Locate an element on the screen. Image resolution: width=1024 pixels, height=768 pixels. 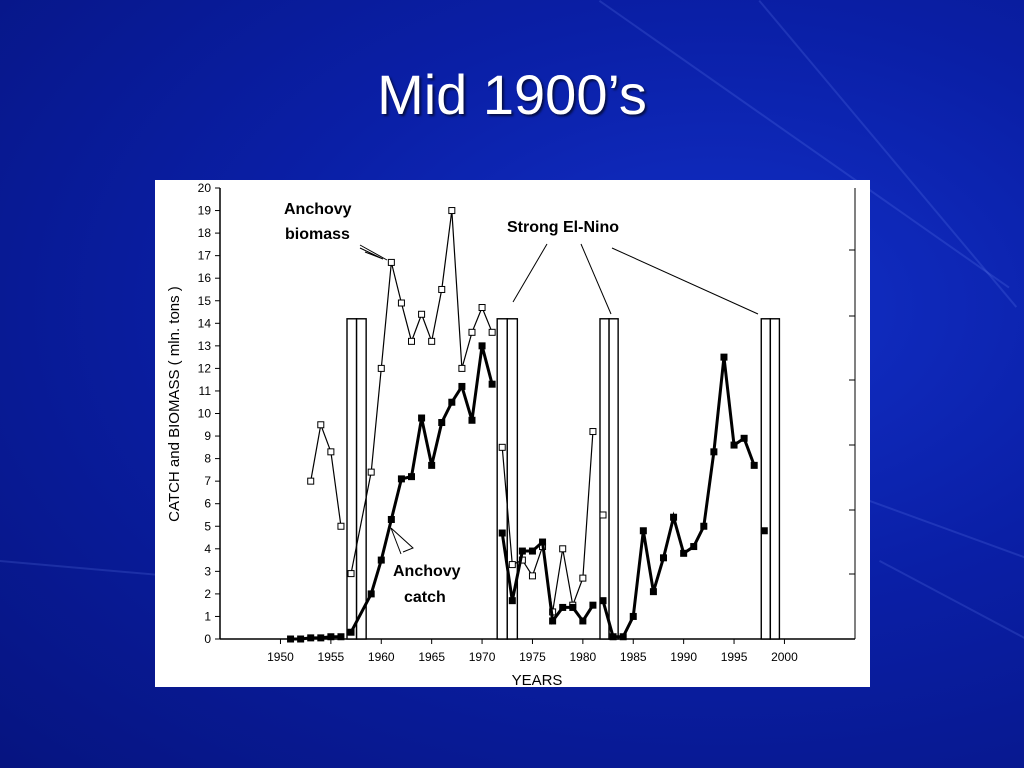
y-tick-label: 0 is located at coordinates (207, 639).